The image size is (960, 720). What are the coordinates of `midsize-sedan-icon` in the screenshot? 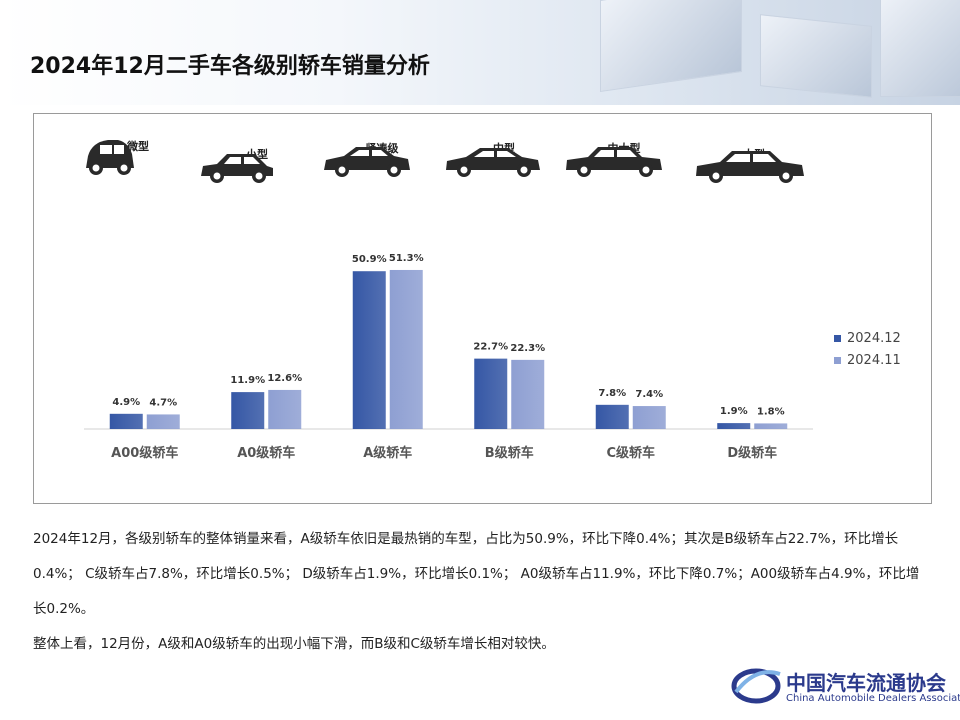 It's located at (493, 162).